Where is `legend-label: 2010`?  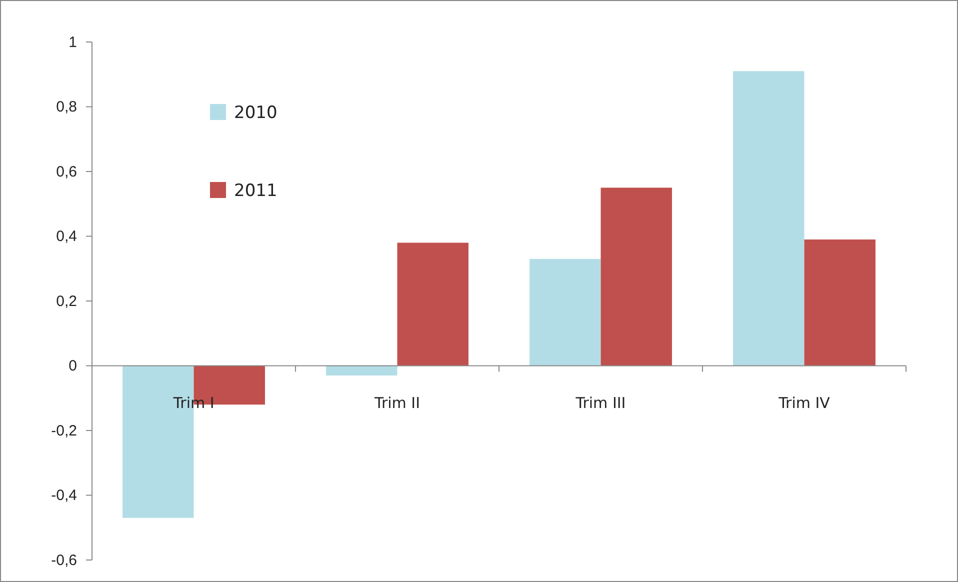 legend-label: 2010 is located at coordinates (256, 113).